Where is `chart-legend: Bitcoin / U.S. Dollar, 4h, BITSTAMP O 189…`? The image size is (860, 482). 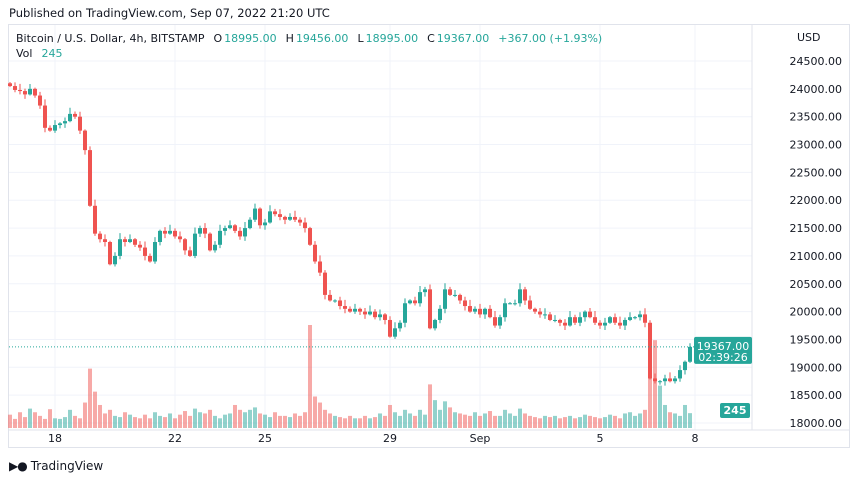
chart-legend: Bitcoin / U.S. Dollar, 4h, BITSTAMP O 189… is located at coordinates (310, 46).